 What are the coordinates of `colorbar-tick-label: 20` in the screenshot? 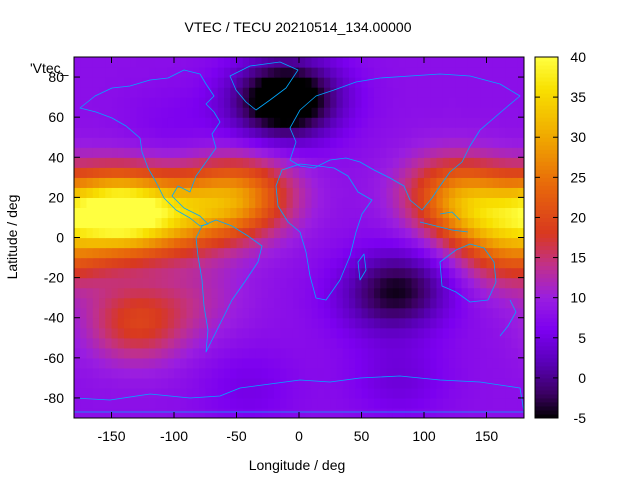 It's located at (578, 217).